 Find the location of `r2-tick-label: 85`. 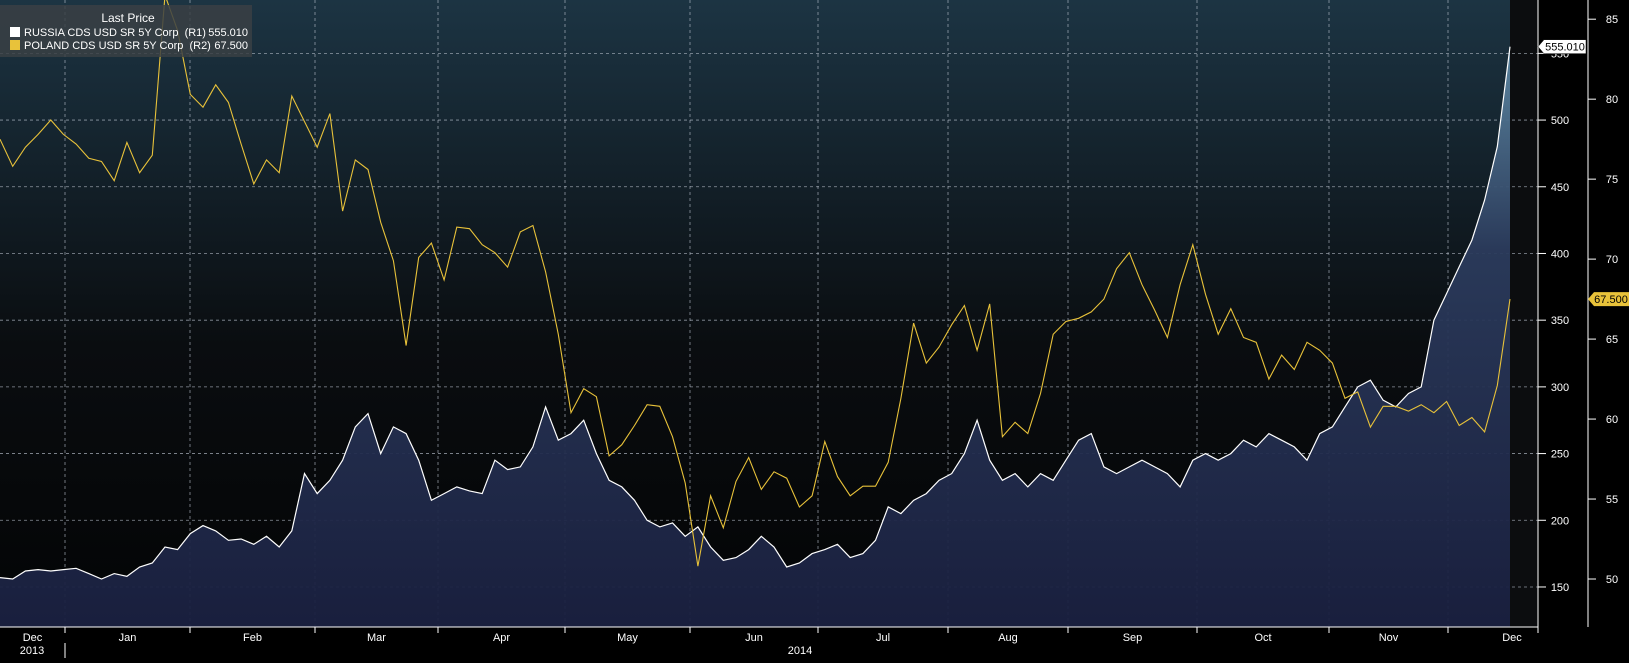

r2-tick-label: 85 is located at coordinates (1612, 20).